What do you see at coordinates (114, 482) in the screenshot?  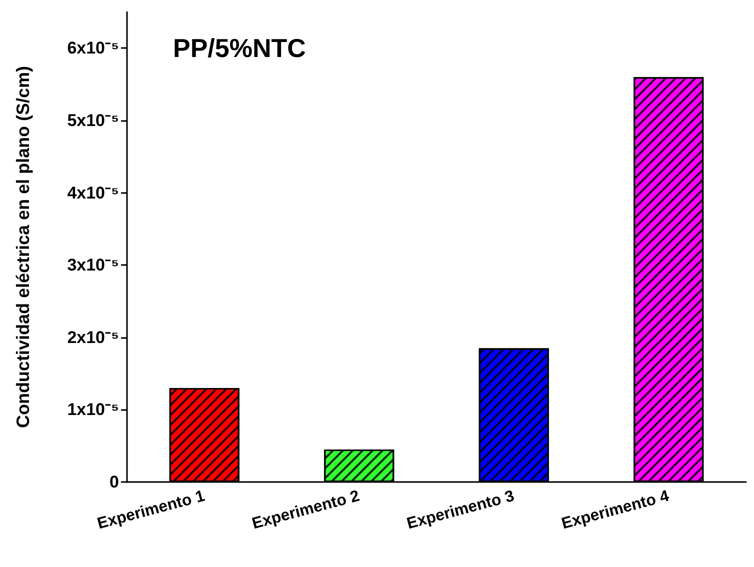 I see `y-tick-label: 0` at bounding box center [114, 482].